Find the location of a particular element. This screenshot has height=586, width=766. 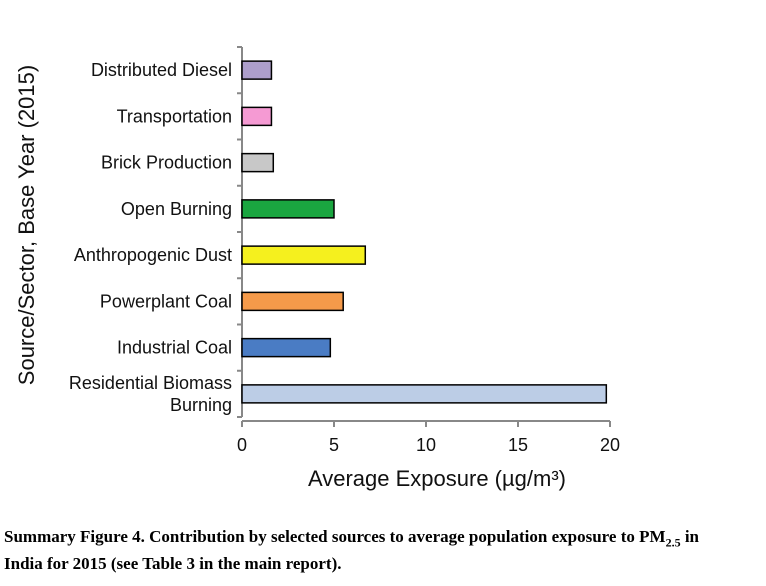

y-tick-label: Brick Production is located at coordinates (166, 163).